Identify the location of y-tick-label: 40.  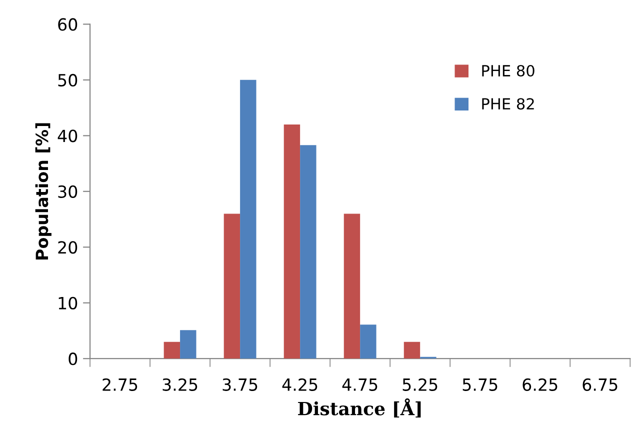
(68, 136).